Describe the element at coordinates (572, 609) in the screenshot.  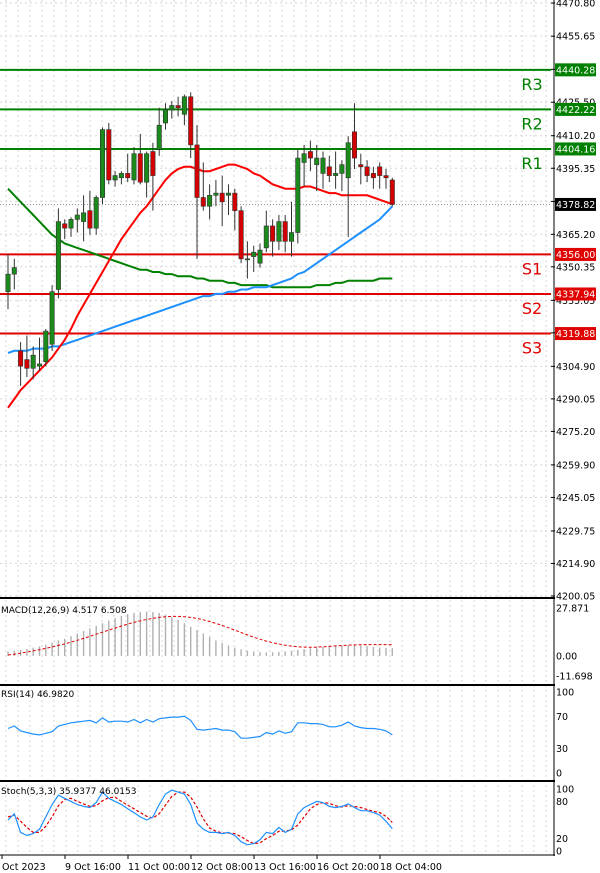
I see `macd-tick-label: 27.871` at that location.